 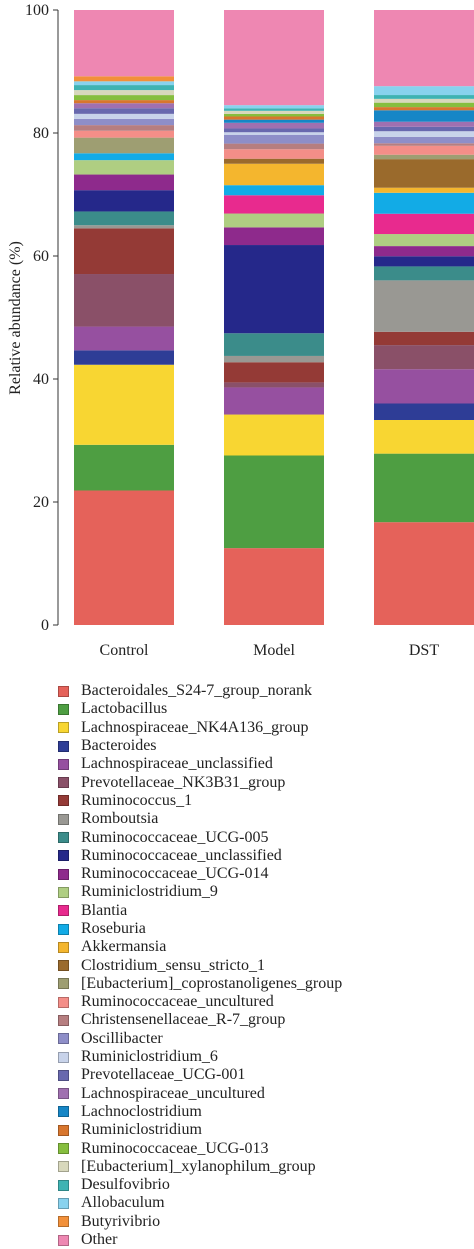 What do you see at coordinates (263, 911) in the screenshot?
I see `legend-item: Blantia` at bounding box center [263, 911].